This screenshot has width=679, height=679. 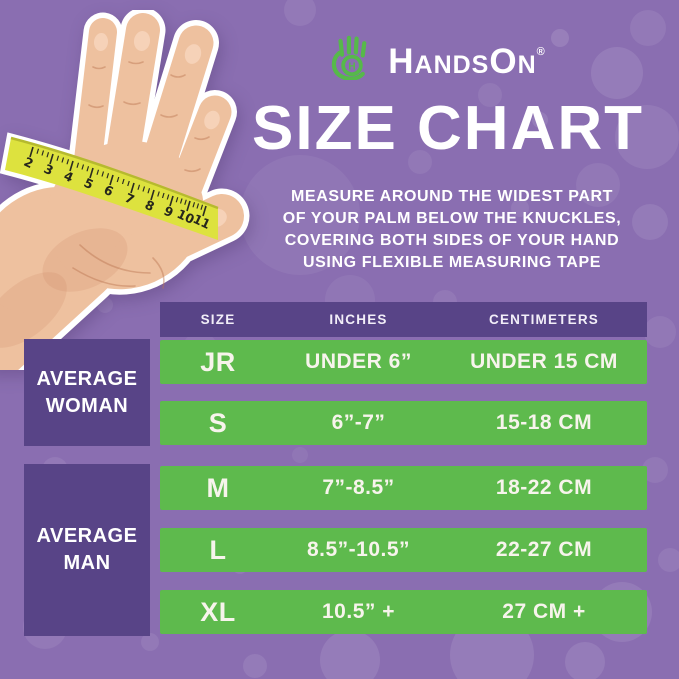 What do you see at coordinates (358, 422) in the screenshot?
I see `inches-cell: 6”-7”` at bounding box center [358, 422].